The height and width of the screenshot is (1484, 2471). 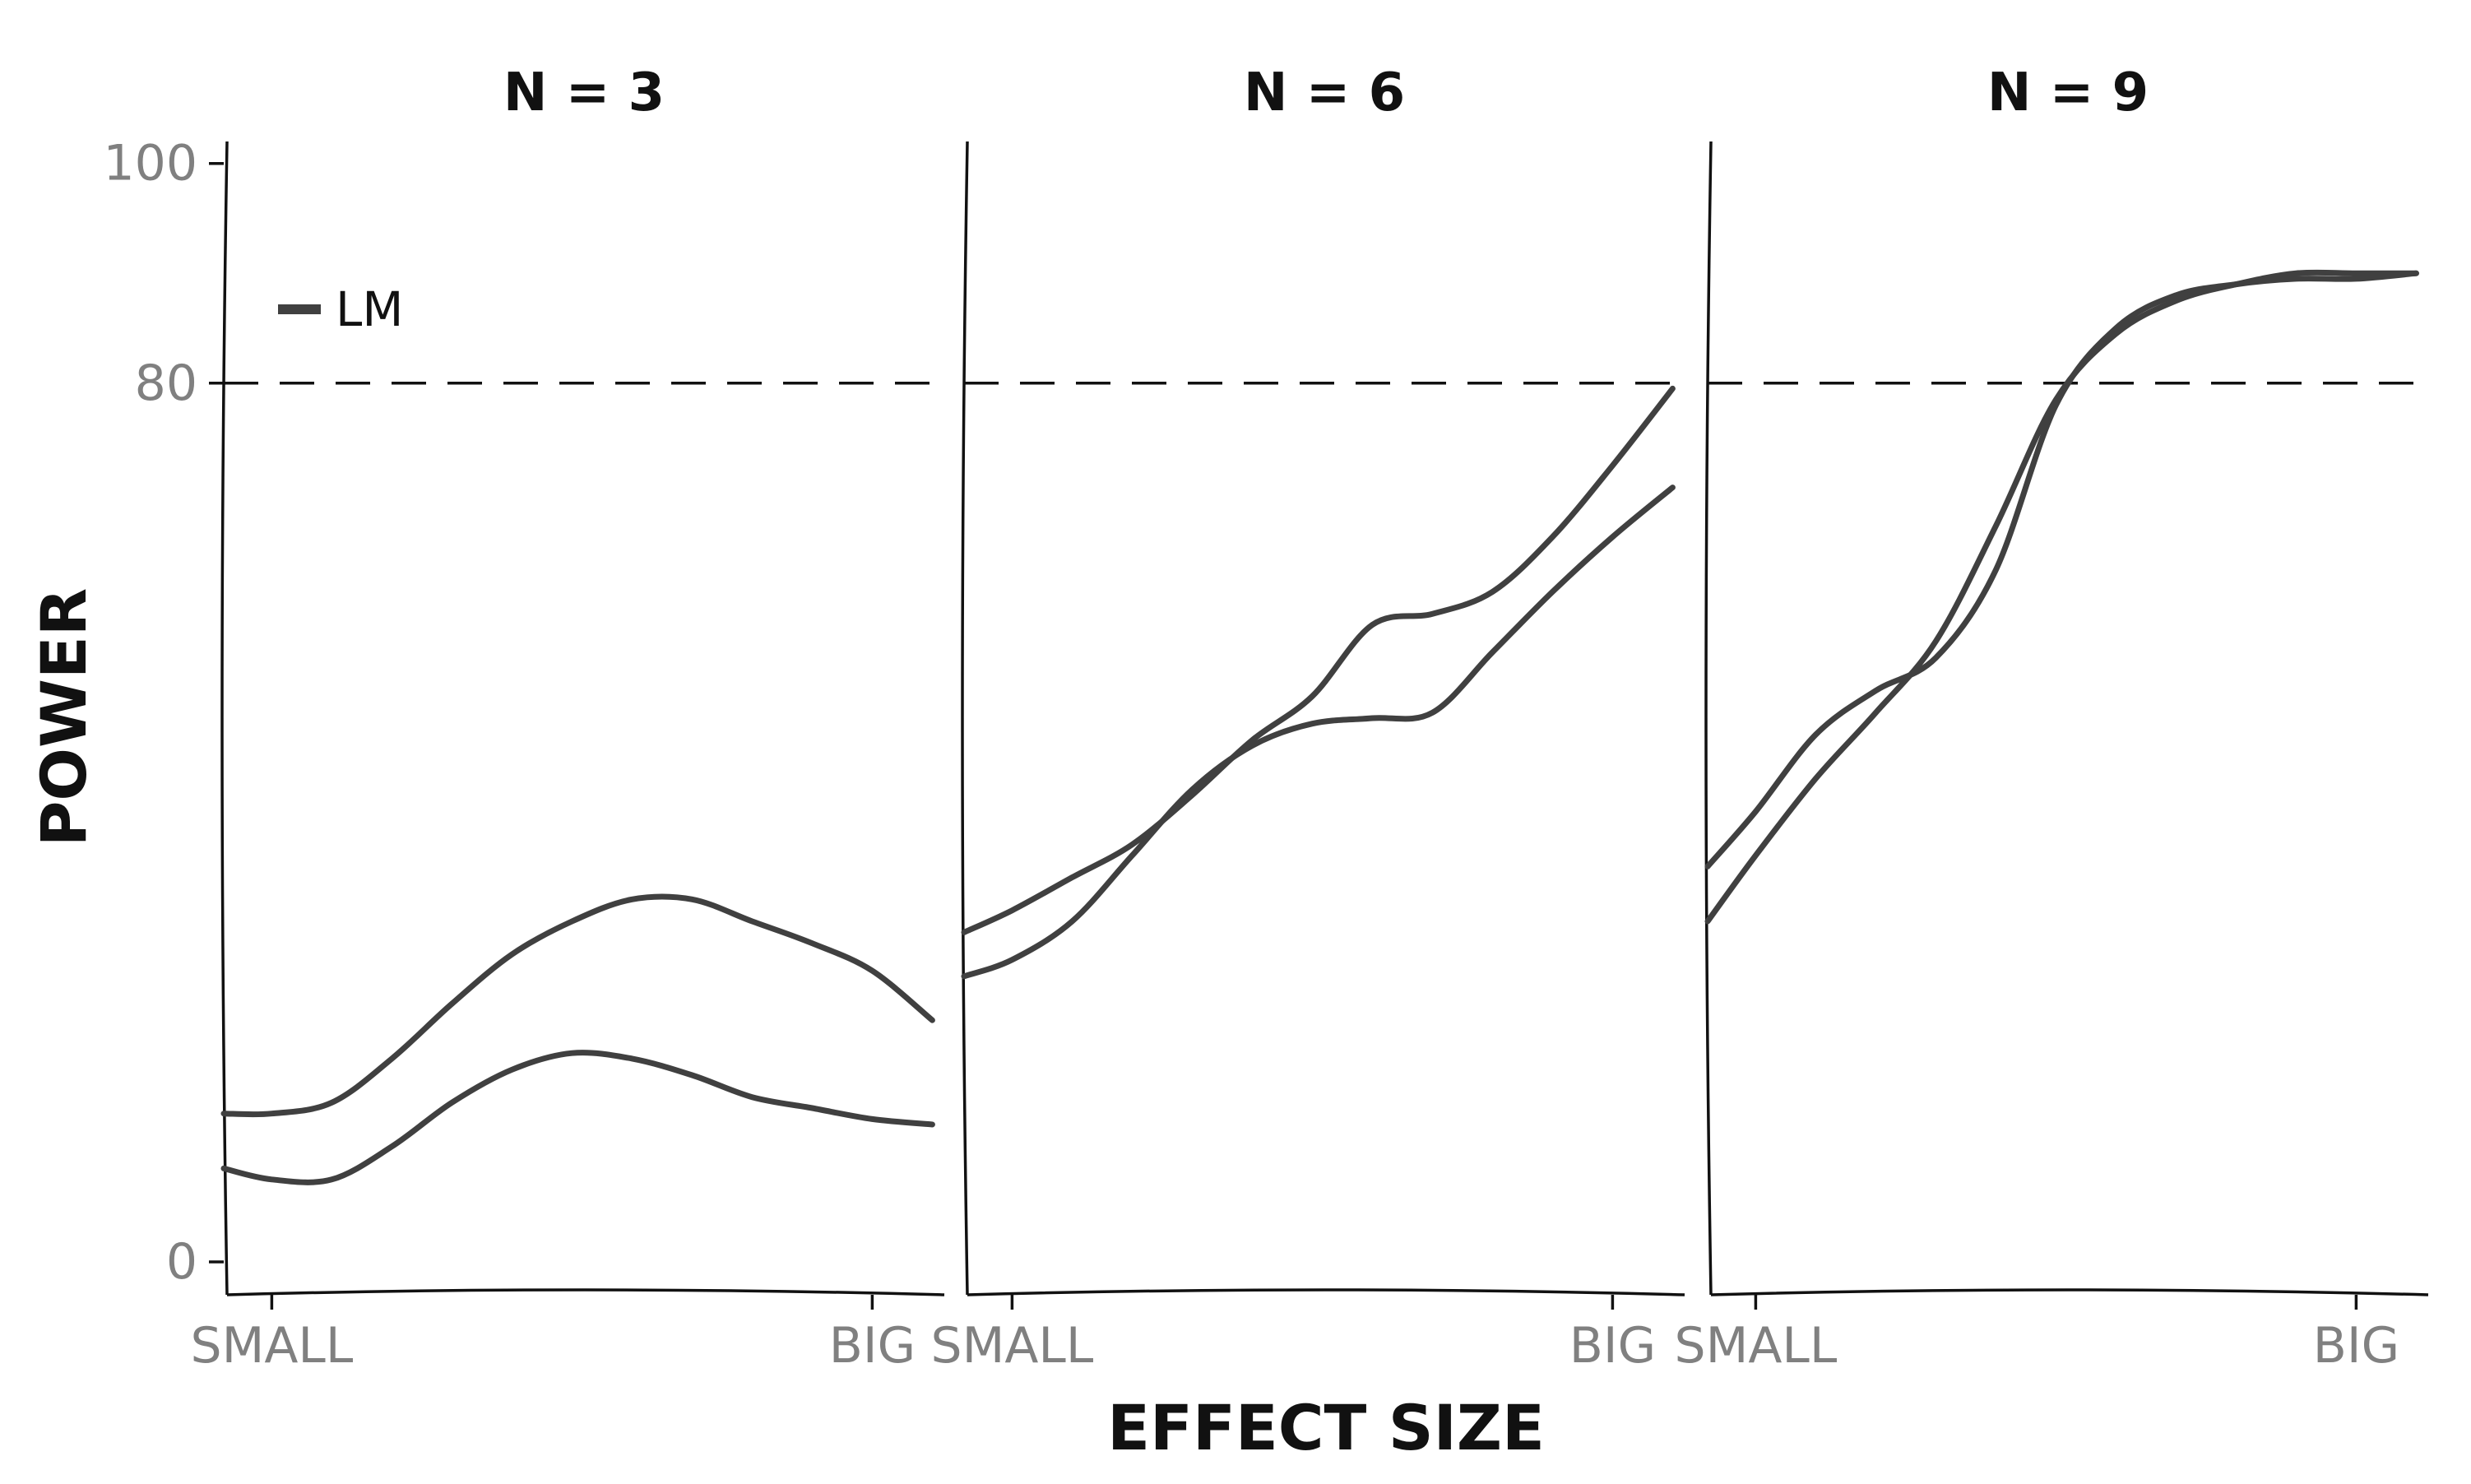 I want to click on legend: LM, so click(x=341, y=309).